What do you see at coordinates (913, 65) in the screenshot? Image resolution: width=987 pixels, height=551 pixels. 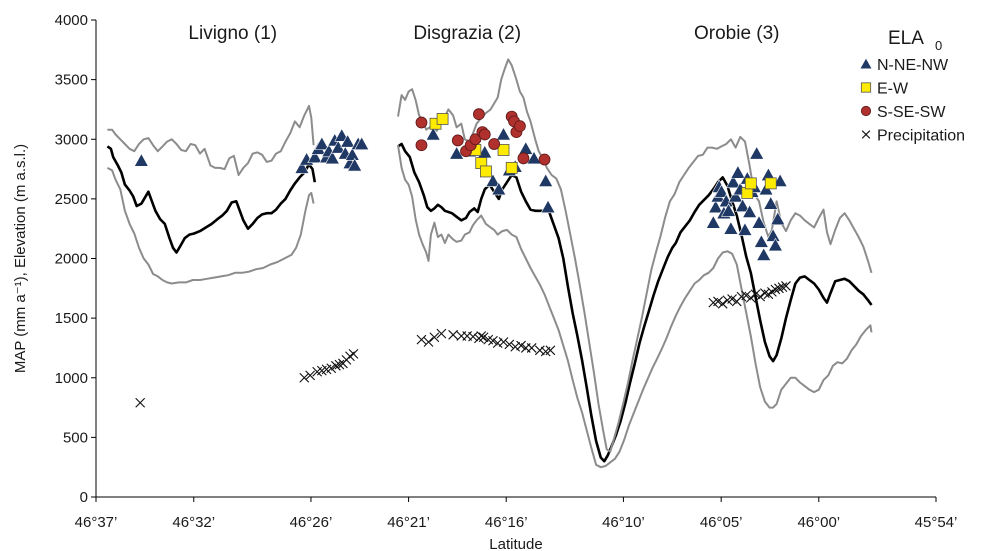 I see `legend-entry-label: N-NE-NW` at bounding box center [913, 65].